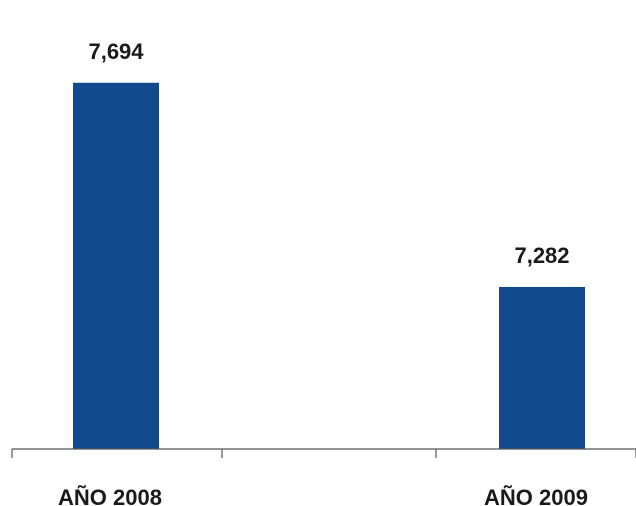 The width and height of the screenshot is (636, 506). I want to click on bar-value-label: 7,282, so click(541, 255).